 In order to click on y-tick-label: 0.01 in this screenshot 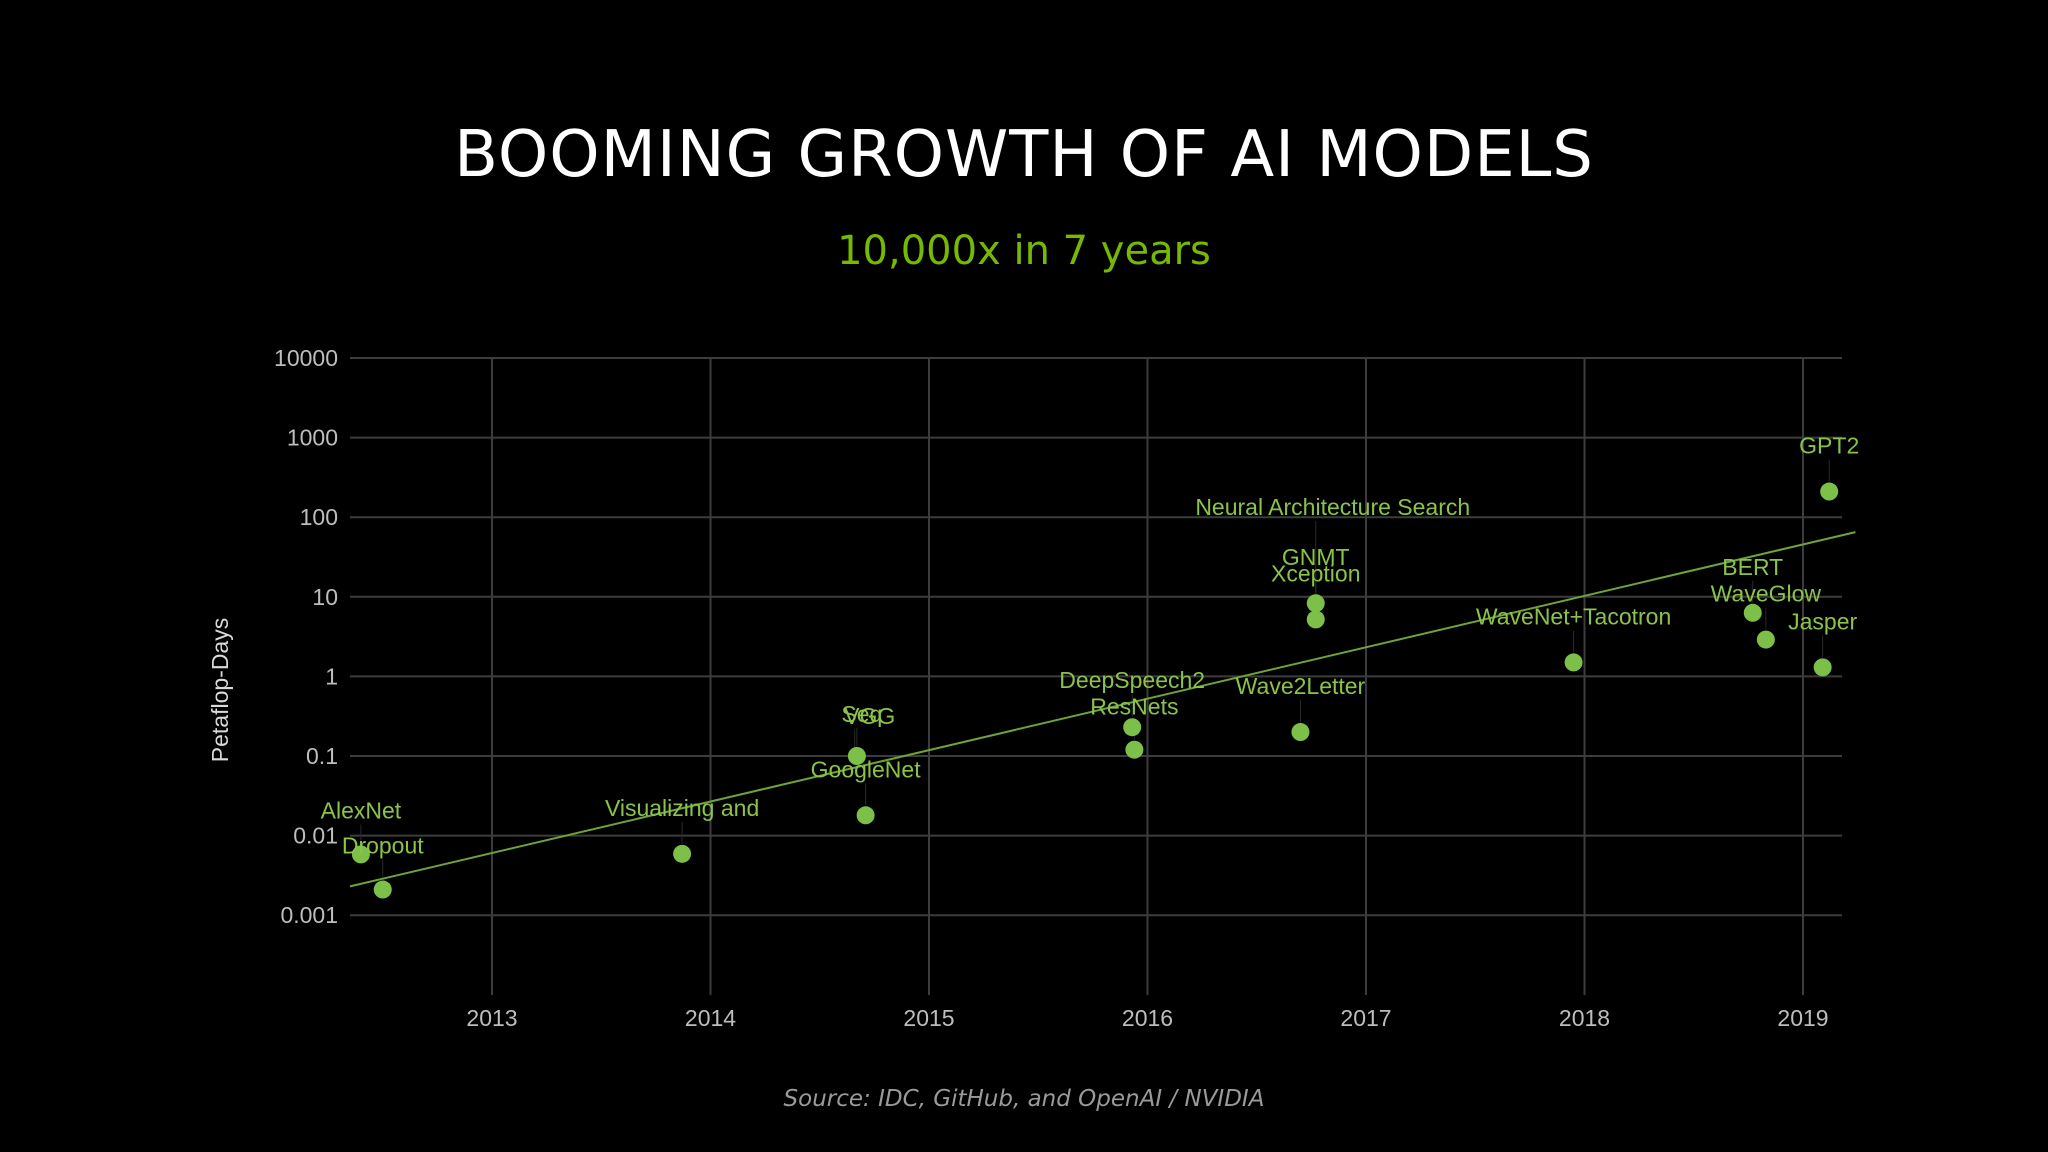, I will do `click(315, 836)`.